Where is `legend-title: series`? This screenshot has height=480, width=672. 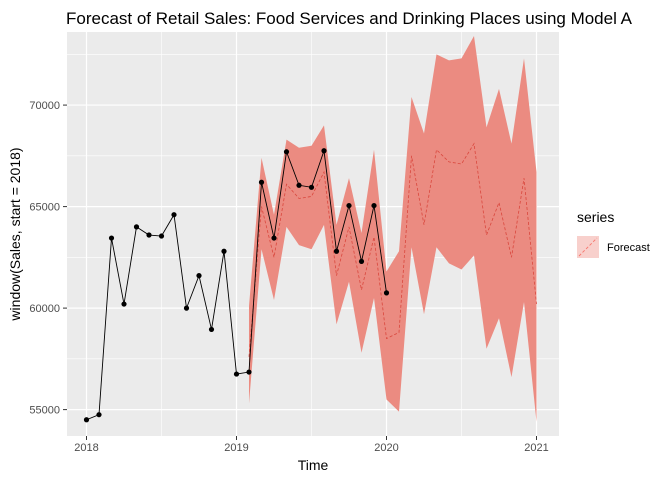 legend-title: series is located at coordinates (595, 217).